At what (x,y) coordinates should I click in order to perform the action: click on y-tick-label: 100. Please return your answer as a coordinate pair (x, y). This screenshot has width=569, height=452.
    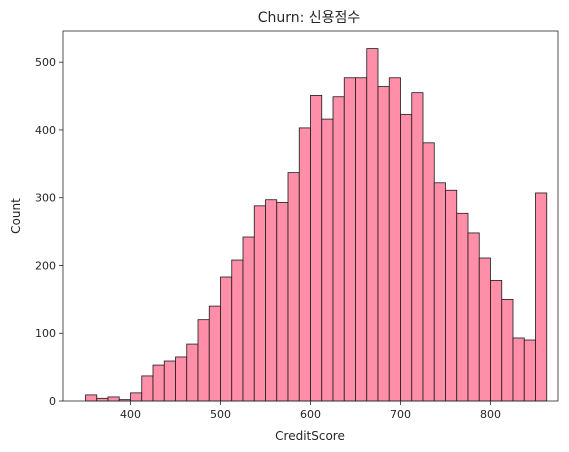
    Looking at the image, I should click on (45, 333).